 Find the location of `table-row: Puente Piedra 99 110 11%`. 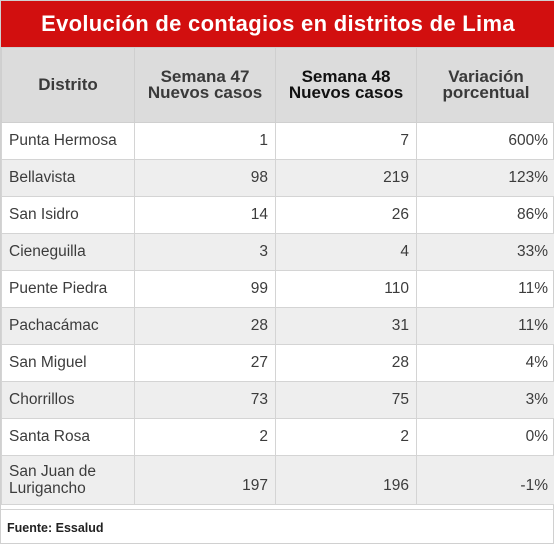

table-row: Puente Piedra 99 110 11% is located at coordinates (277, 289).